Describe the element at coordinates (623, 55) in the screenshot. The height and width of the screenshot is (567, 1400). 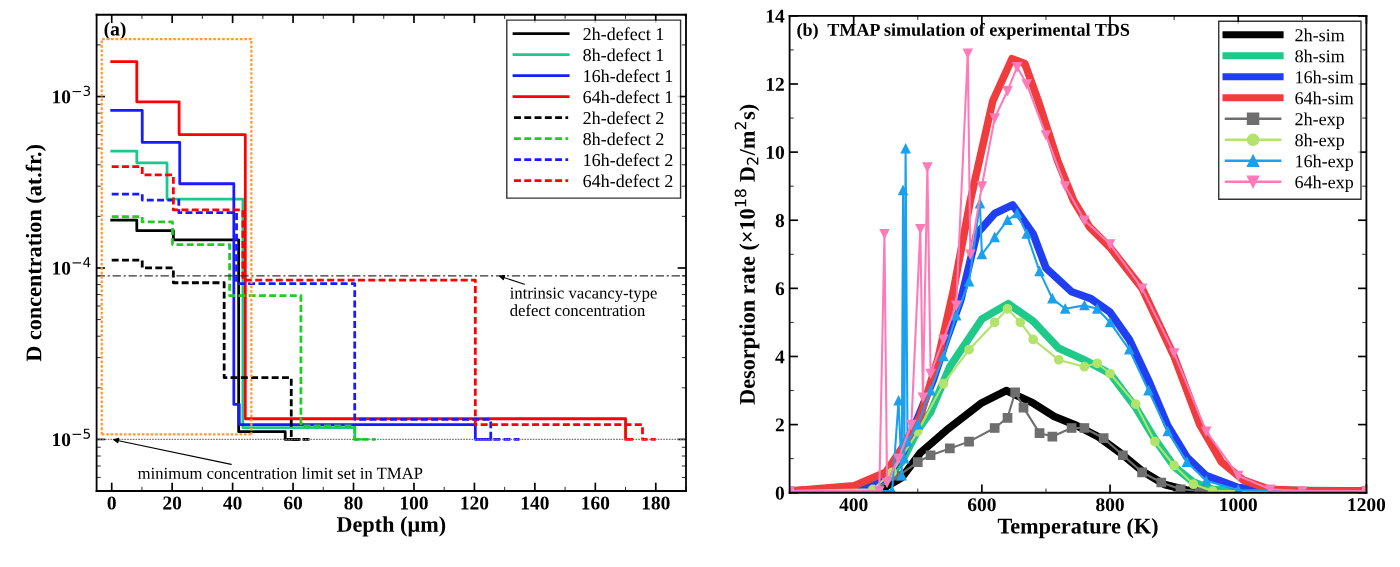
I see `legend-label: 8h-defect 1` at that location.